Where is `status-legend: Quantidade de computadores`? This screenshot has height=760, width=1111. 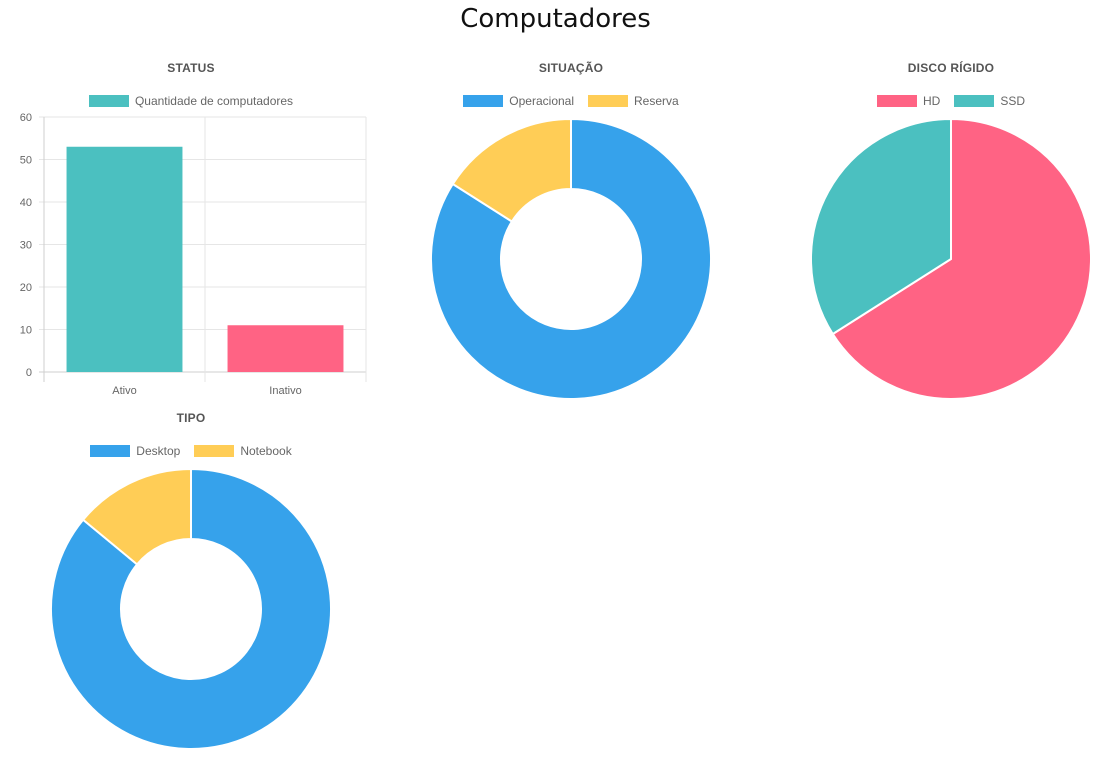 status-legend: Quantidade de computadores is located at coordinates (191, 101).